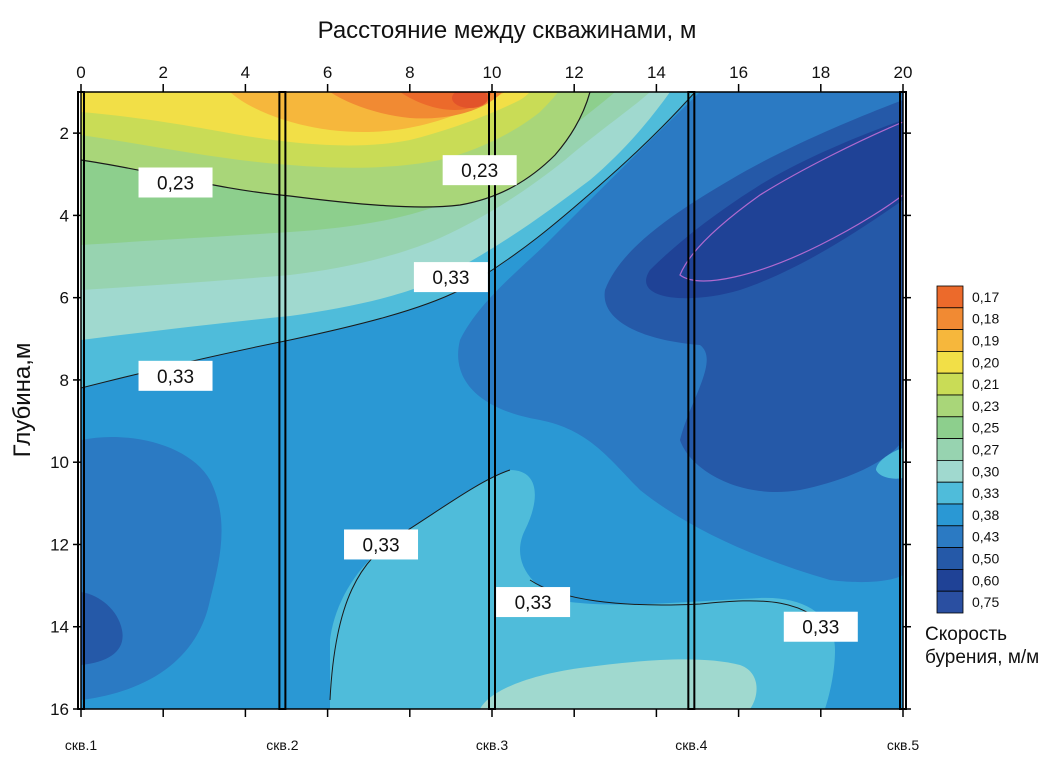 The width and height of the screenshot is (1043, 769). I want to click on colorbar-label: 0,17, so click(985, 297).